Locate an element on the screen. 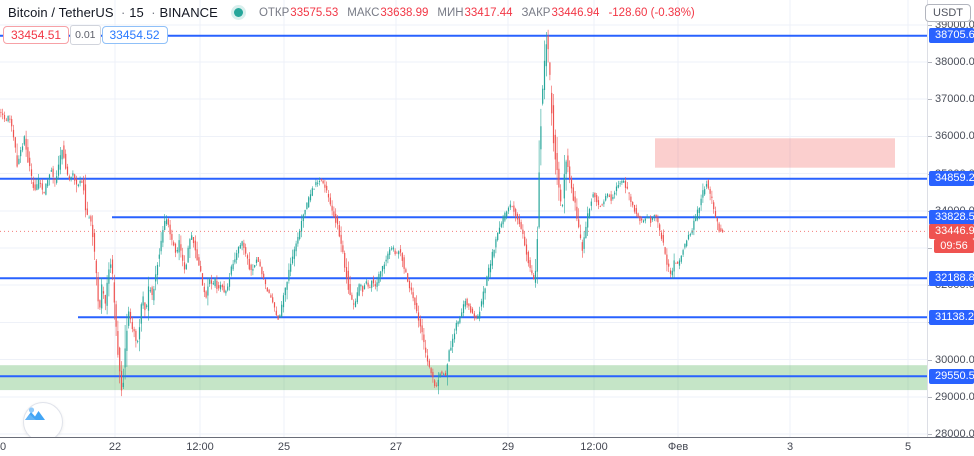 The height and width of the screenshot is (456, 974). level-price-label: 33828.52 is located at coordinates (951, 217).